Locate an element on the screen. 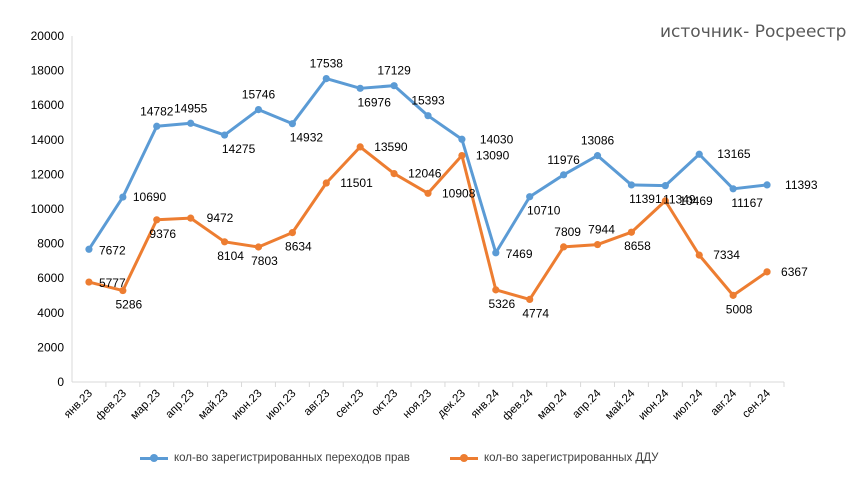 The image size is (860, 479). x-tick-label: июл.23 is located at coordinates (281, 405).